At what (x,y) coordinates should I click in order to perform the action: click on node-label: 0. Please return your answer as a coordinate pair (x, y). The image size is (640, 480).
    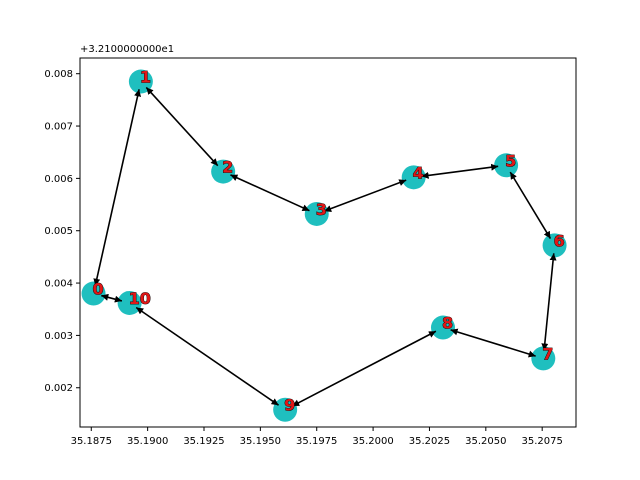
    Looking at the image, I should click on (98, 289).